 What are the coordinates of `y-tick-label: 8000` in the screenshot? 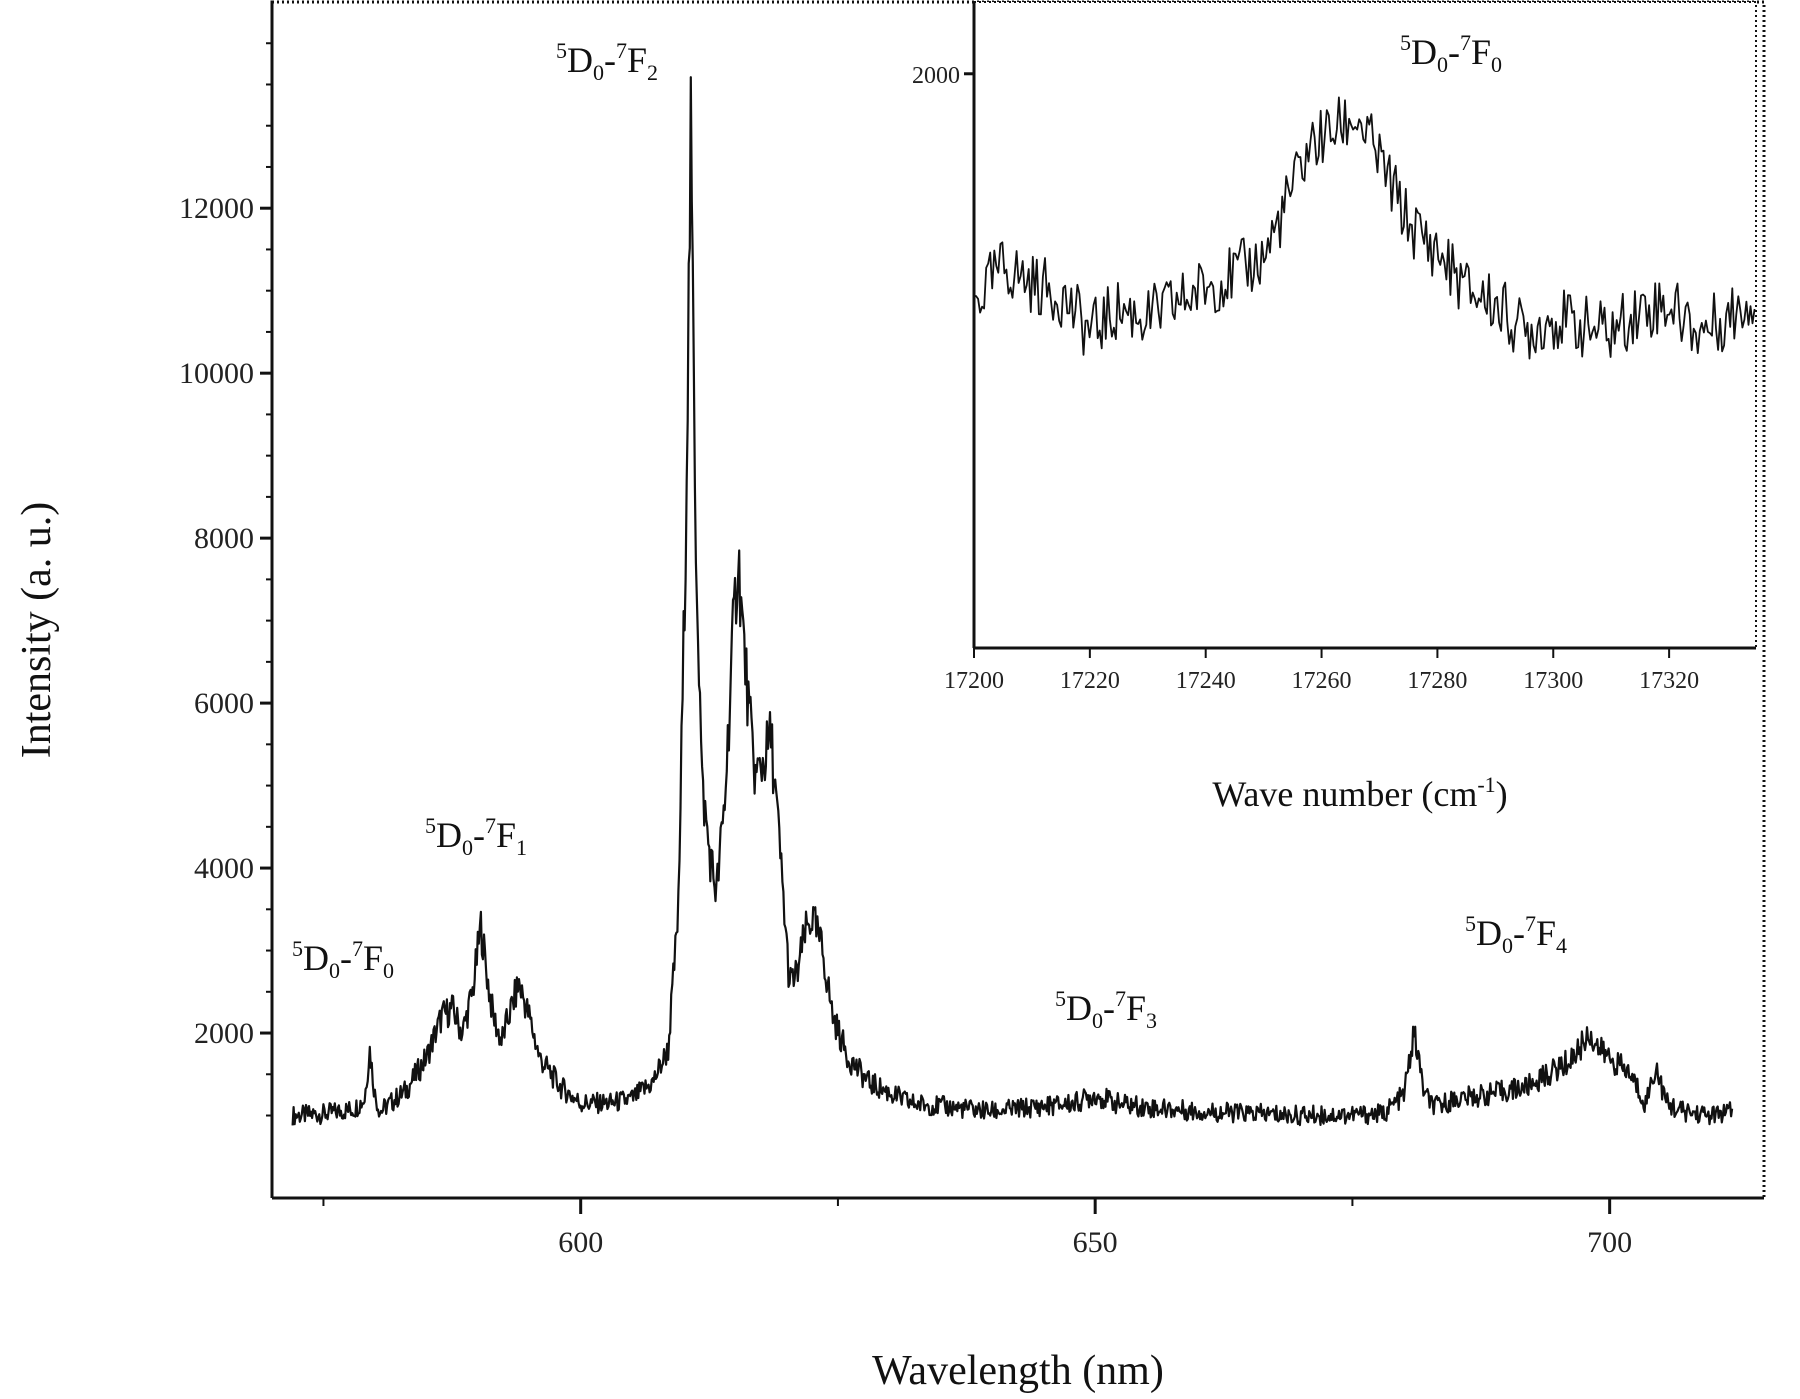 It's located at (224, 538).